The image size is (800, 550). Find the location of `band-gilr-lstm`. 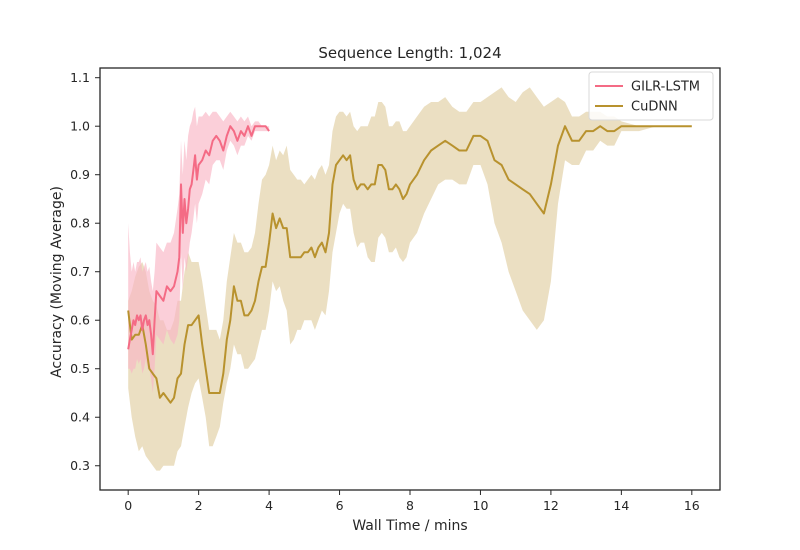

band-gilr-lstm is located at coordinates (199, 250).